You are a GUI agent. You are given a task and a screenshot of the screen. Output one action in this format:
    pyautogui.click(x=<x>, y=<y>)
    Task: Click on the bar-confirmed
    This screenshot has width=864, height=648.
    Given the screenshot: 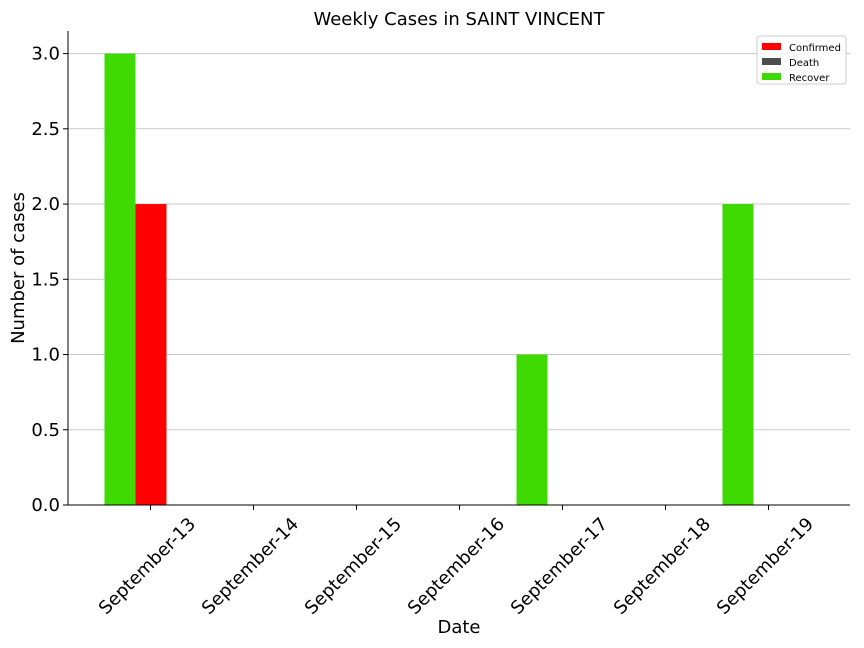 What is the action you would take?
    pyautogui.click(x=151, y=355)
    